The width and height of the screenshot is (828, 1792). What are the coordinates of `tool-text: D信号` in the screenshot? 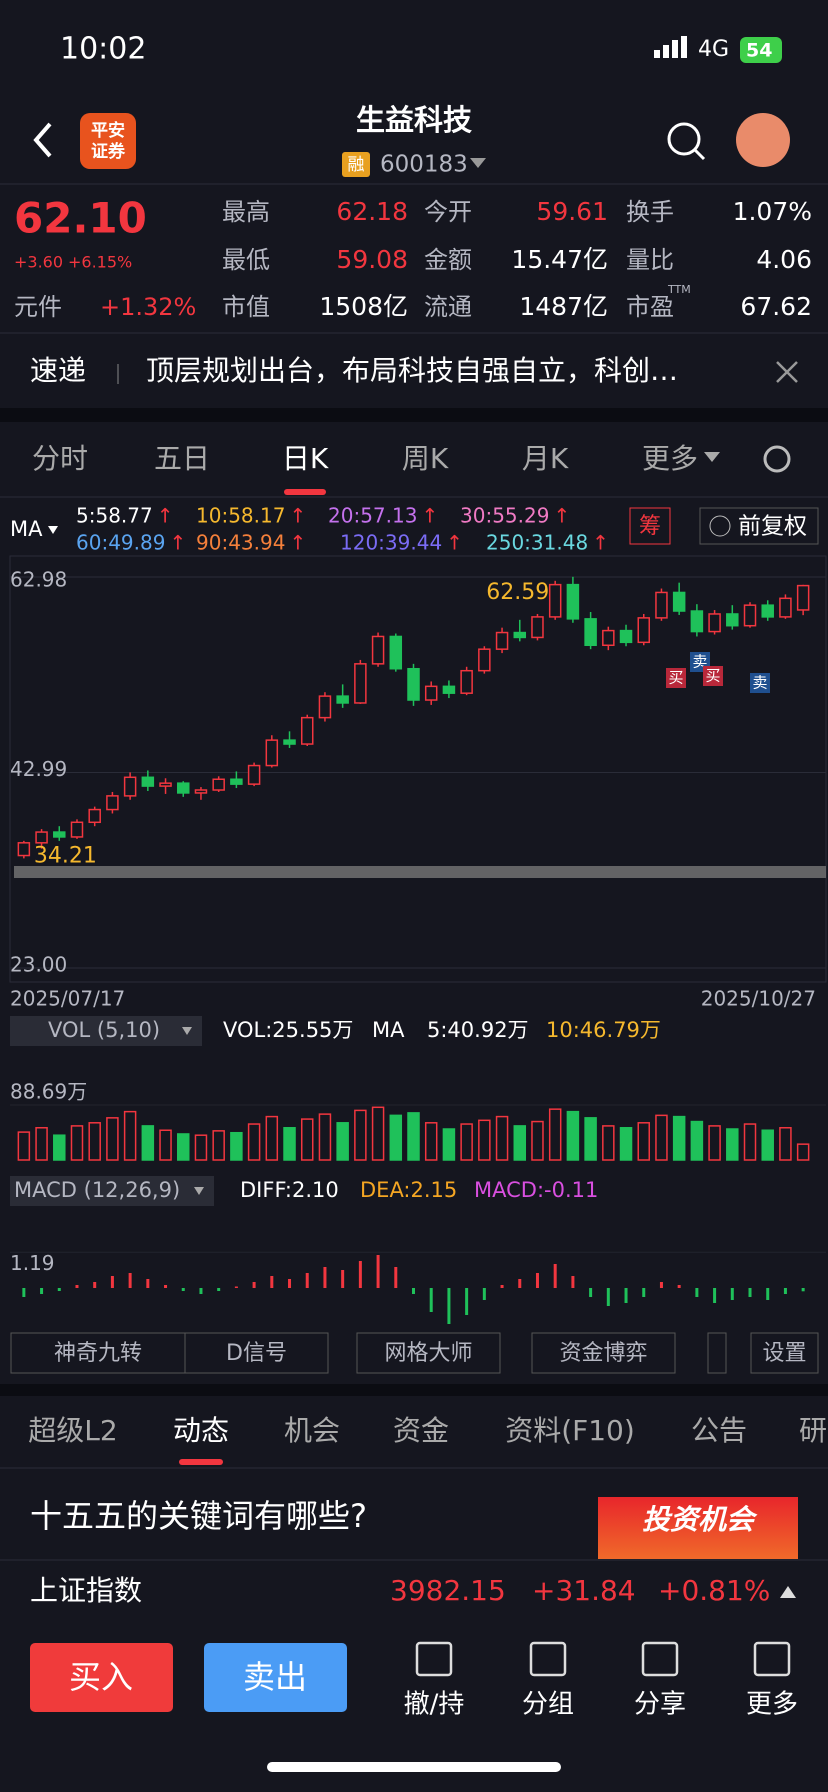 It's located at (256, 1353).